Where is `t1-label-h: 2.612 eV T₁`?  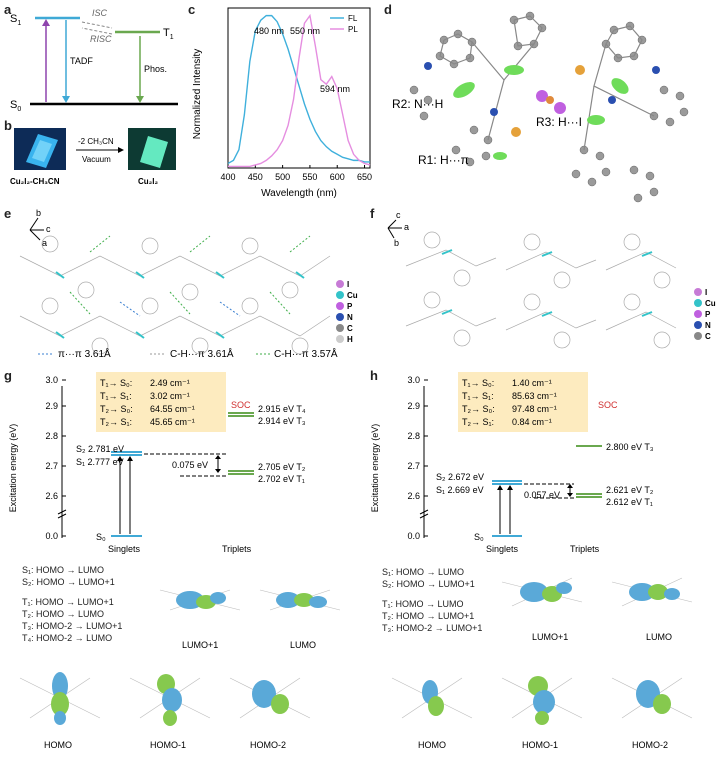
t1-label-h: 2.612 eV T₁ is located at coordinates (629, 502).